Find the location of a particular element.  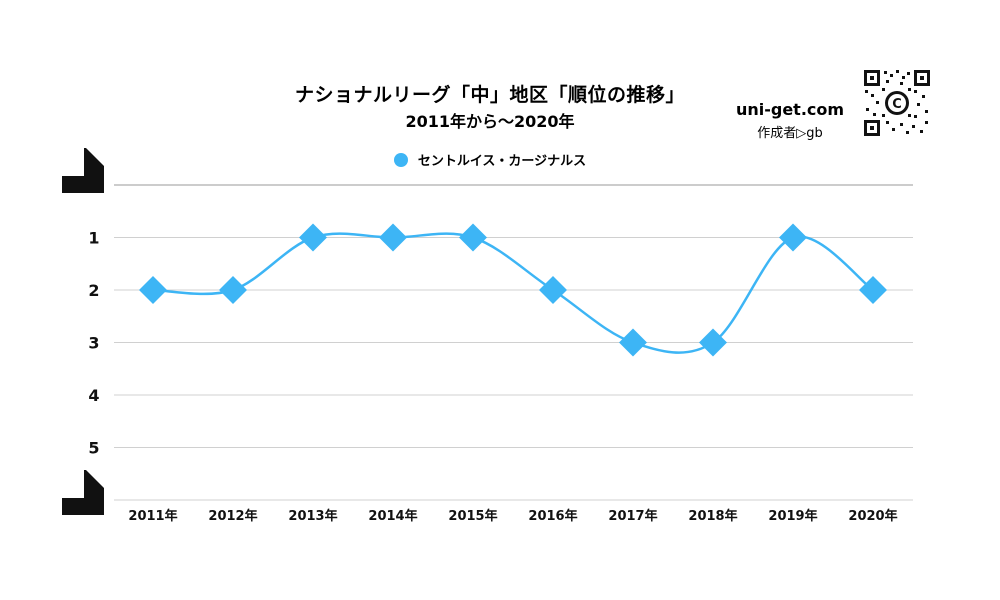

data-point-2011年 is located at coordinates (153, 290).